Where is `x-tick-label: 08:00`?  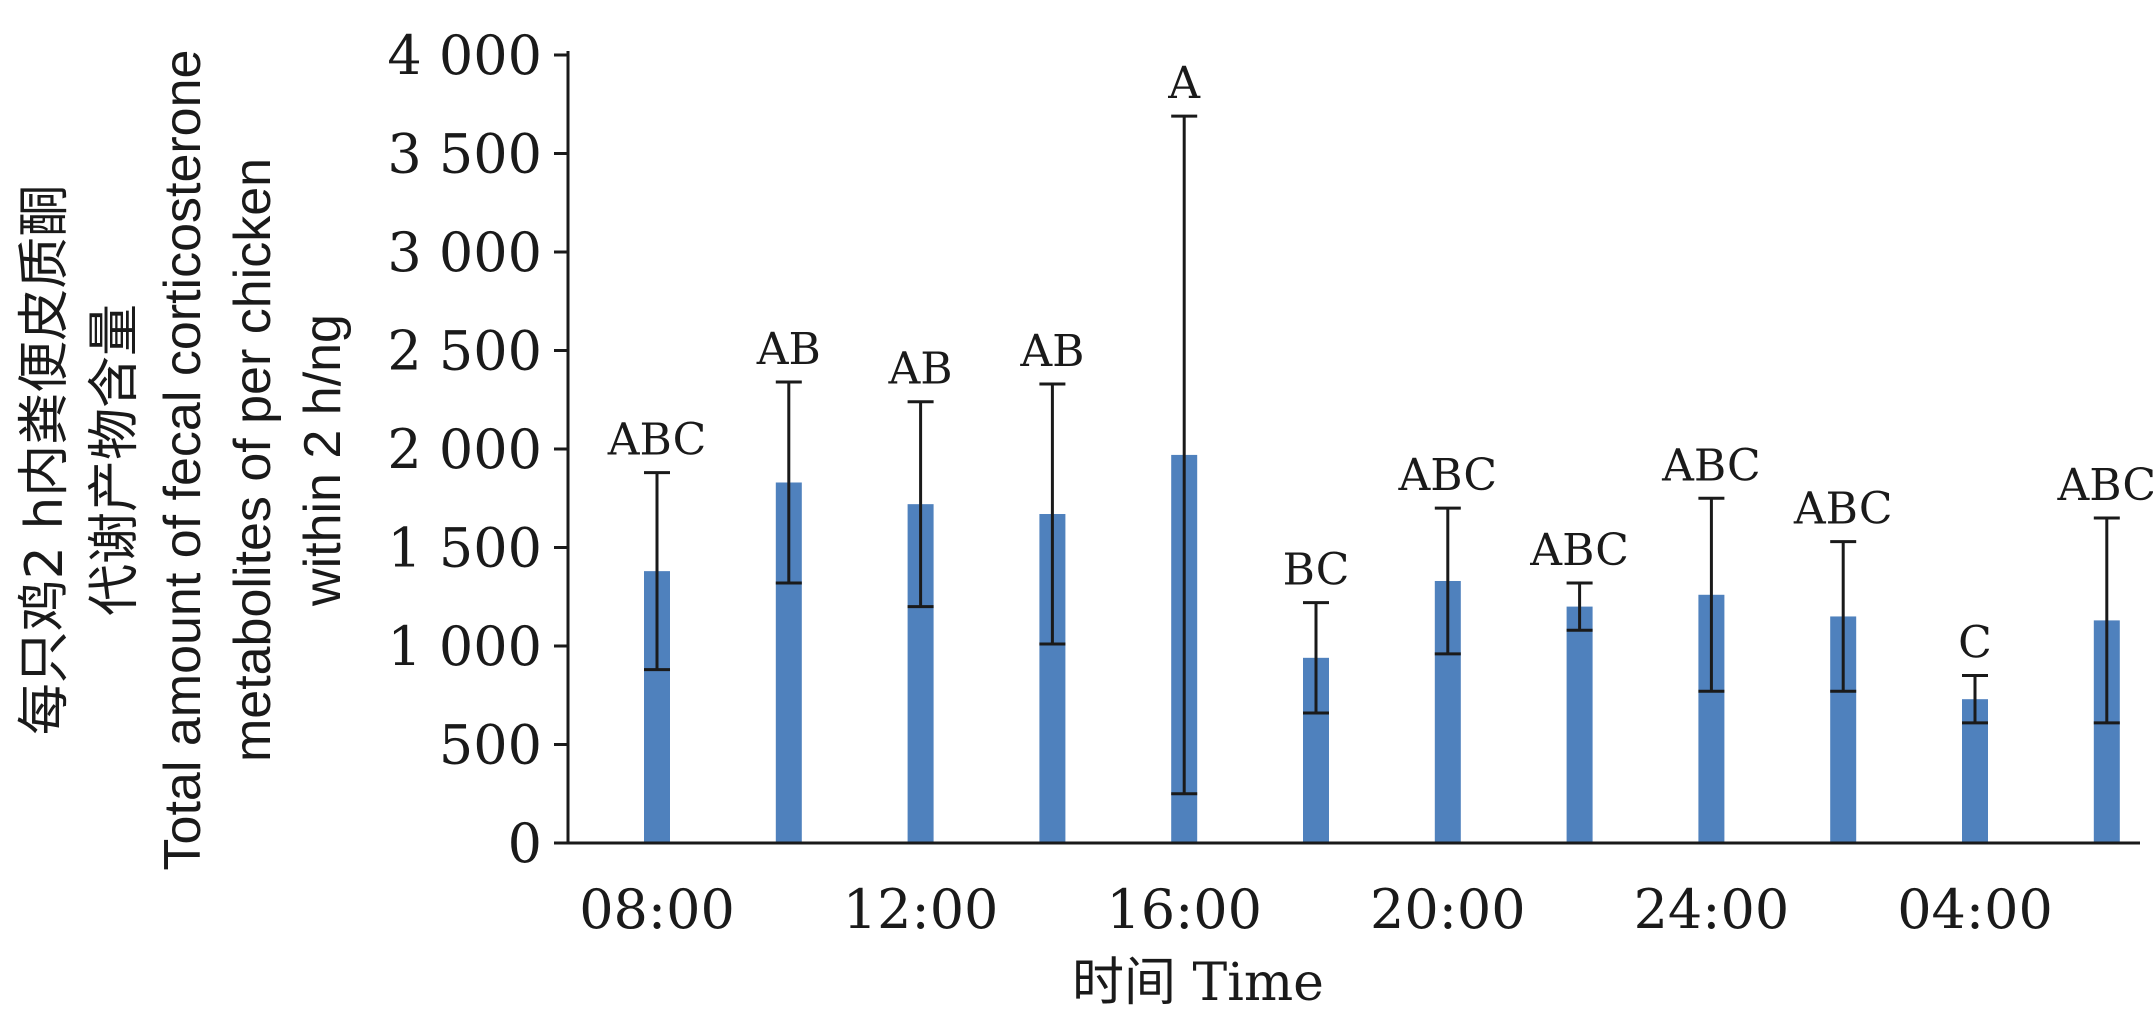 x-tick-label: 08:00 is located at coordinates (657, 909).